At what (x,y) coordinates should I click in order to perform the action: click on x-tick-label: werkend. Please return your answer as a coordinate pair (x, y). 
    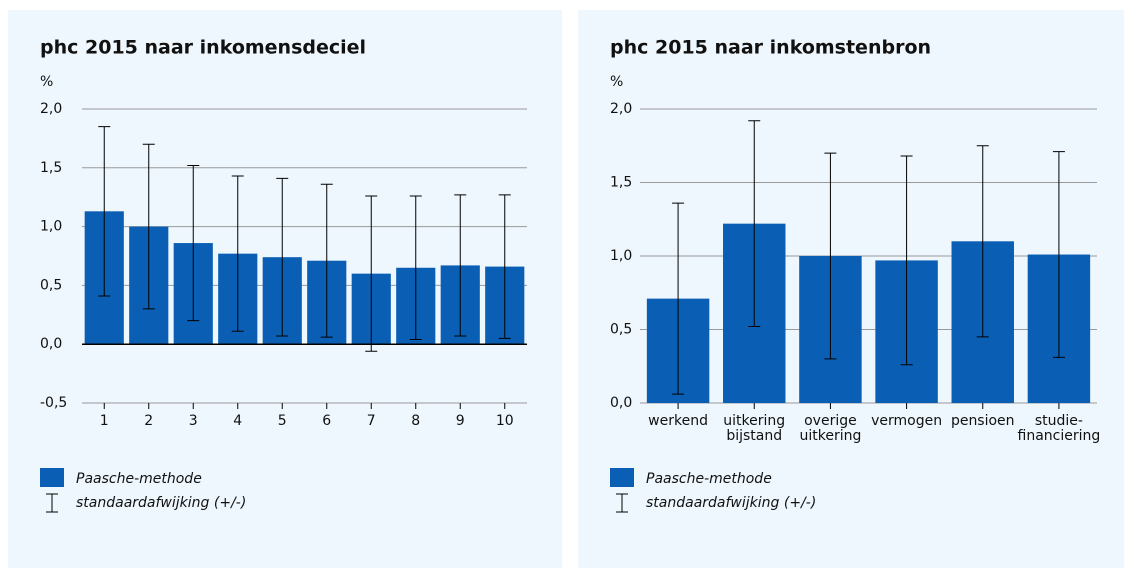
    Looking at the image, I should click on (678, 421).